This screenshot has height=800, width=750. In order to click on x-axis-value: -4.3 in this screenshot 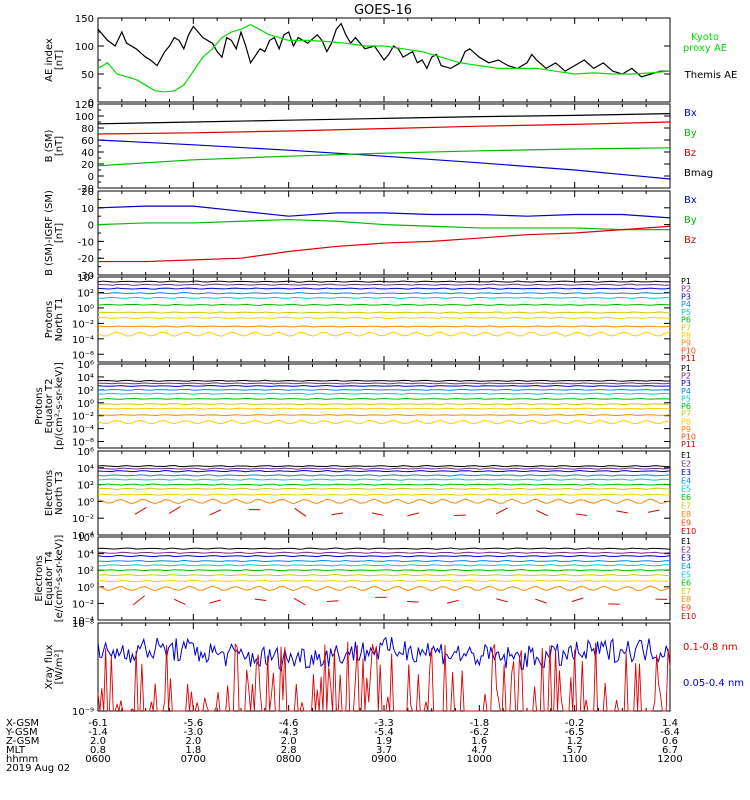, I will do `click(289, 732)`.